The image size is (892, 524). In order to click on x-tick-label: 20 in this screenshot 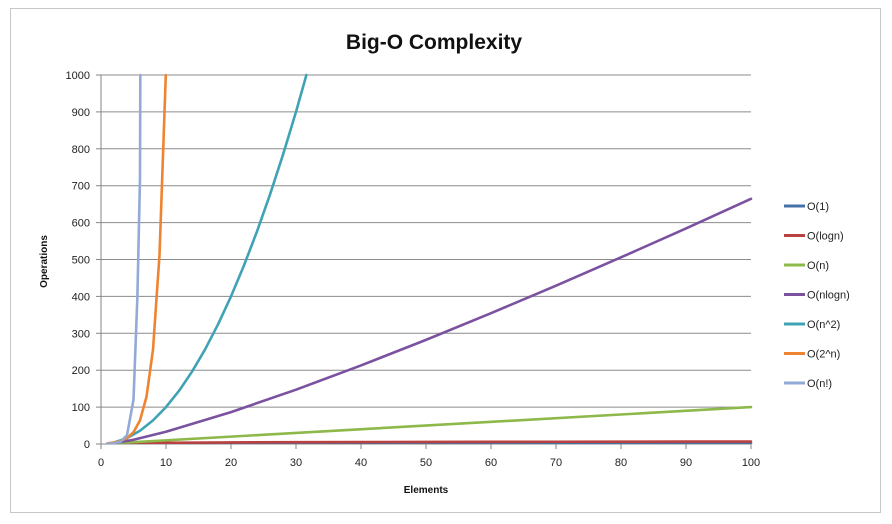, I will do `click(231, 463)`.